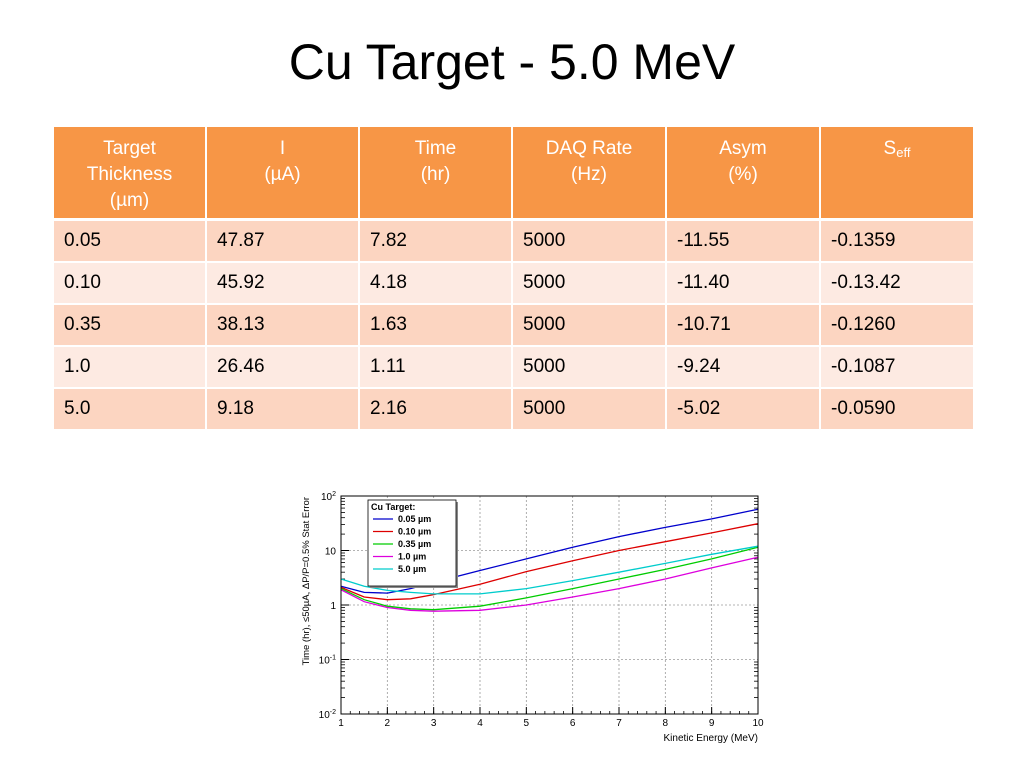 This screenshot has width=1024, height=768. I want to click on x-axis-label: Kinetic Energy (MeV), so click(711, 738).